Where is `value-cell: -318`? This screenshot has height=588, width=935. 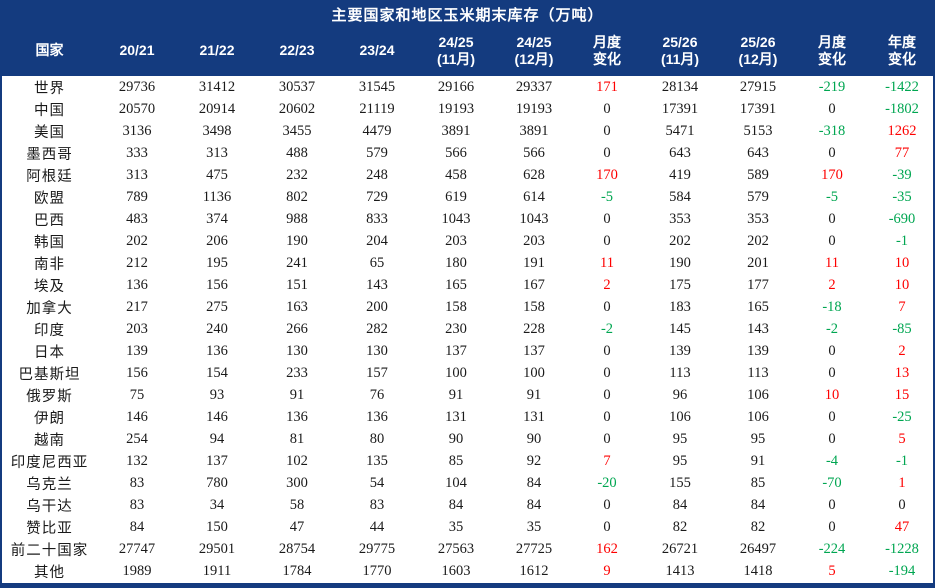
value-cell: -318 is located at coordinates (832, 130).